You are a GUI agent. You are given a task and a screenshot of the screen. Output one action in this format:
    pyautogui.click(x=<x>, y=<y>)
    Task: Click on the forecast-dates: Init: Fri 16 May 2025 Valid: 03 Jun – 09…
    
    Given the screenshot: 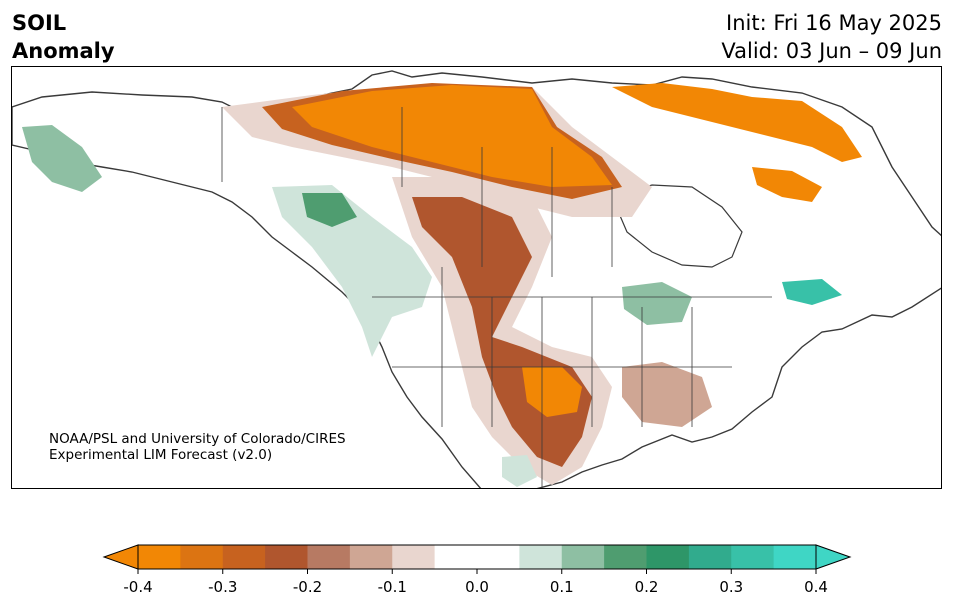 What is the action you would take?
    pyautogui.click(x=831, y=37)
    